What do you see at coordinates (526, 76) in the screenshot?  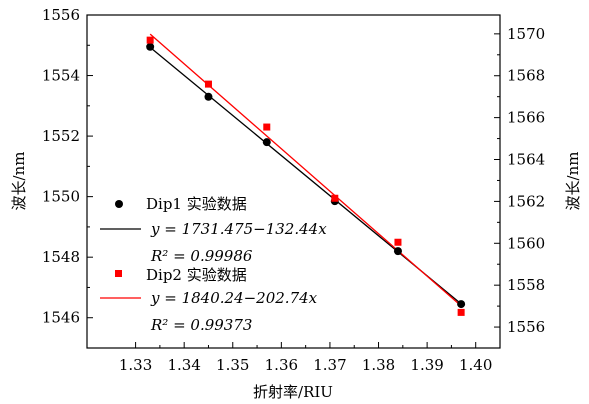 I see `y-right-tick-label: 1568` at bounding box center [526, 76].